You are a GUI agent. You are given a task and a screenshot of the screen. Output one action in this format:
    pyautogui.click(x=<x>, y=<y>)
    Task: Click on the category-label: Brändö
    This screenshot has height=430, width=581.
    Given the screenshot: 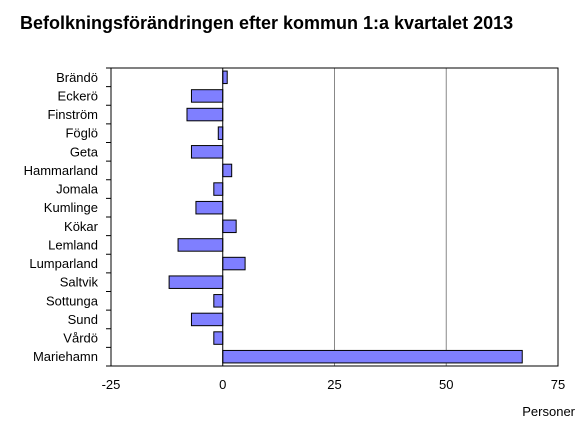 What is the action you would take?
    pyautogui.click(x=77, y=77)
    